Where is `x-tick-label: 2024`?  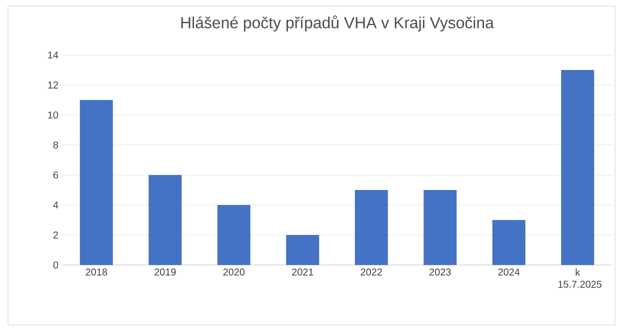 x-tick-label: 2024 is located at coordinates (509, 272).